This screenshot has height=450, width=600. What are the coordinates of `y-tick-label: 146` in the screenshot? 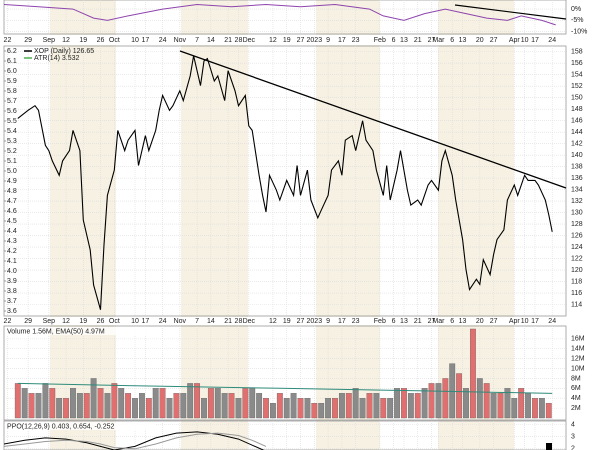 It's located at (577, 121).